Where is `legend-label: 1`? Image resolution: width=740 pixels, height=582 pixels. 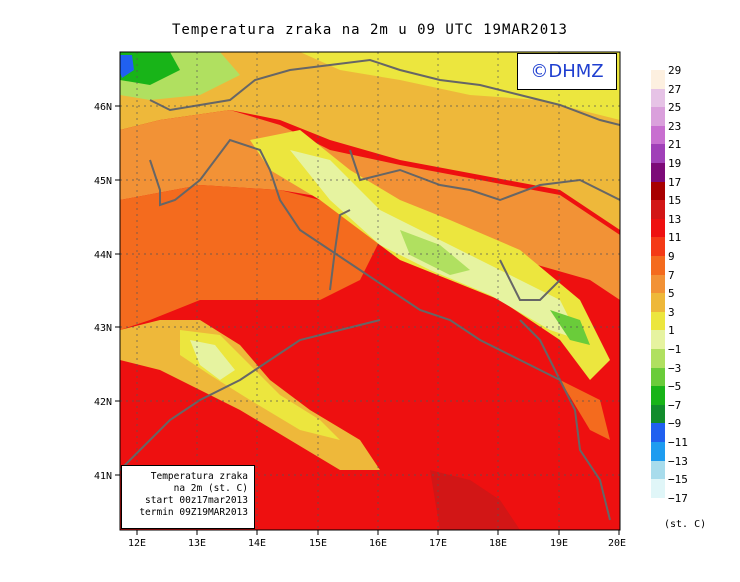
legend-label: 1 is located at coordinates (671, 331).